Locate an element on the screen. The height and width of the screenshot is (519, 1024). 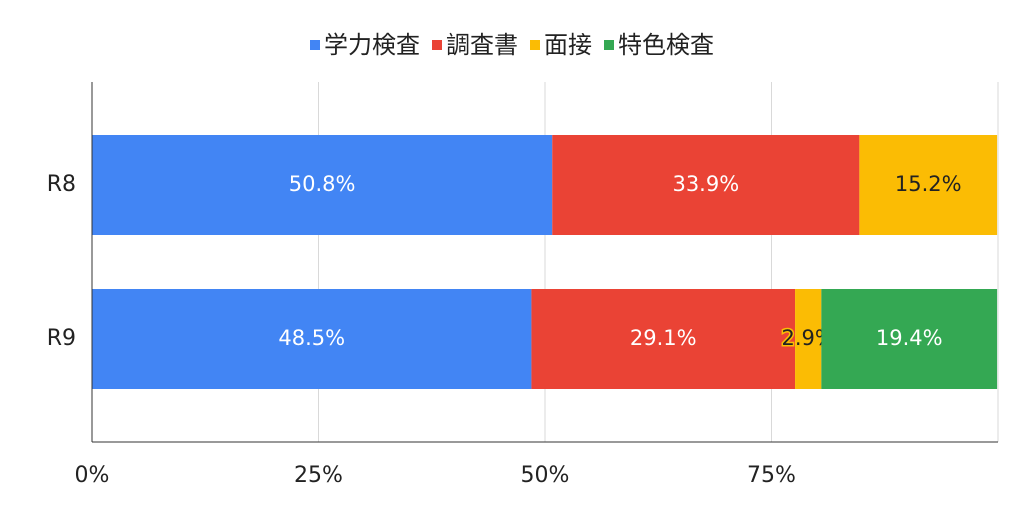
legend-label: 学力検査 is located at coordinates (372, 45).